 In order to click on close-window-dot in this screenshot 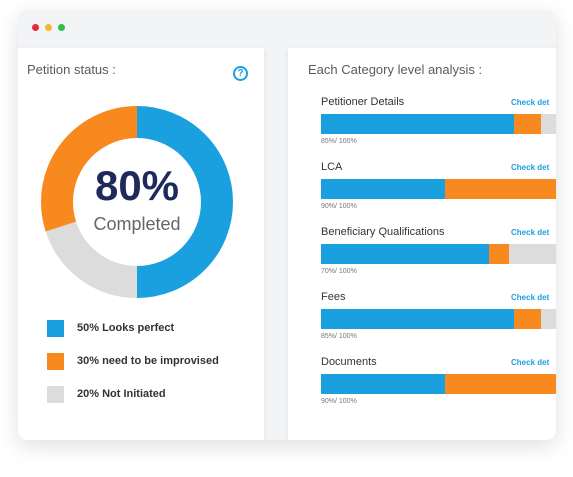, I will do `click(35, 27)`.